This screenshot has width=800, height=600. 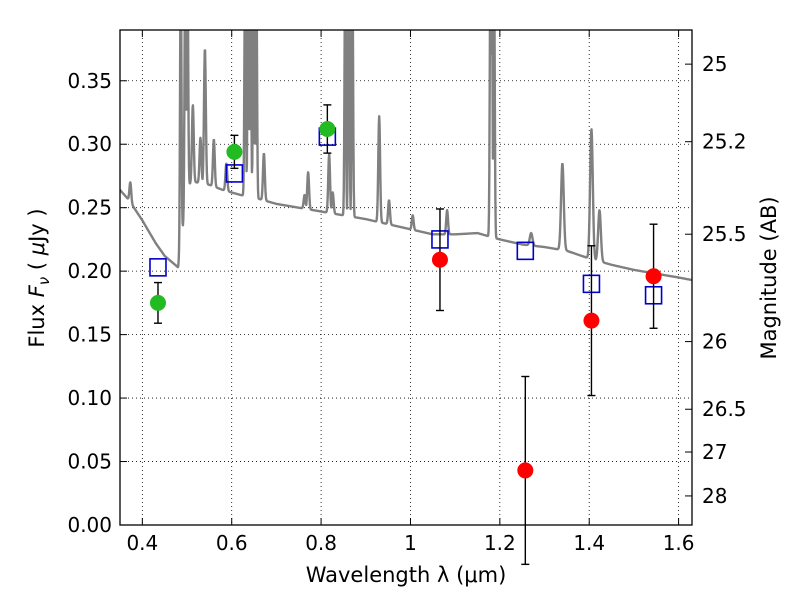 What do you see at coordinates (724, 234) in the screenshot?
I see `y2-tick-label: 25.5` at bounding box center [724, 234].